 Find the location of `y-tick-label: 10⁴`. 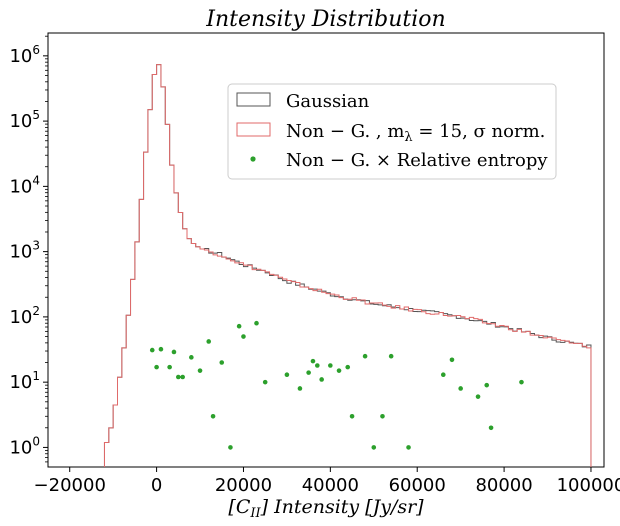

y-tick-label: 10⁴ is located at coordinates (24, 185).